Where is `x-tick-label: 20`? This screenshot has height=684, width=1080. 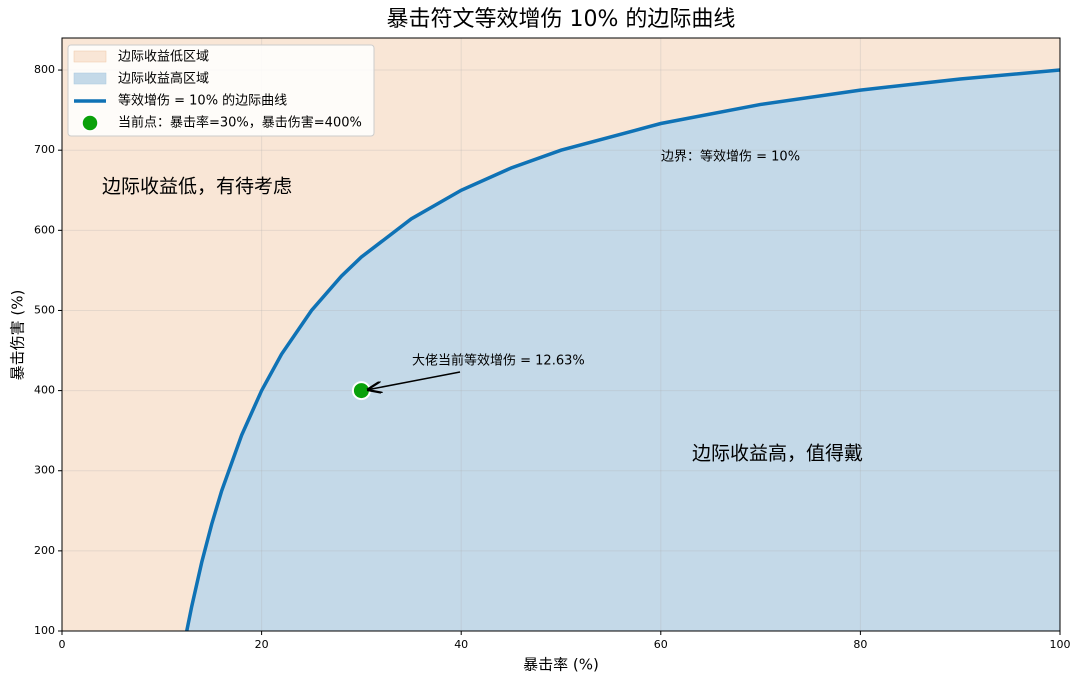
x-tick-label: 20 is located at coordinates (262, 644).